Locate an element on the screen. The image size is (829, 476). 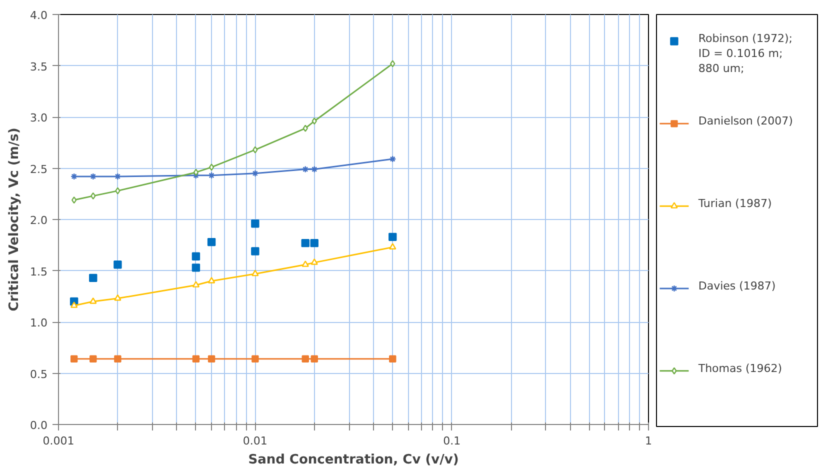
y-tick-label: 3.0 is located at coordinates (39, 118).